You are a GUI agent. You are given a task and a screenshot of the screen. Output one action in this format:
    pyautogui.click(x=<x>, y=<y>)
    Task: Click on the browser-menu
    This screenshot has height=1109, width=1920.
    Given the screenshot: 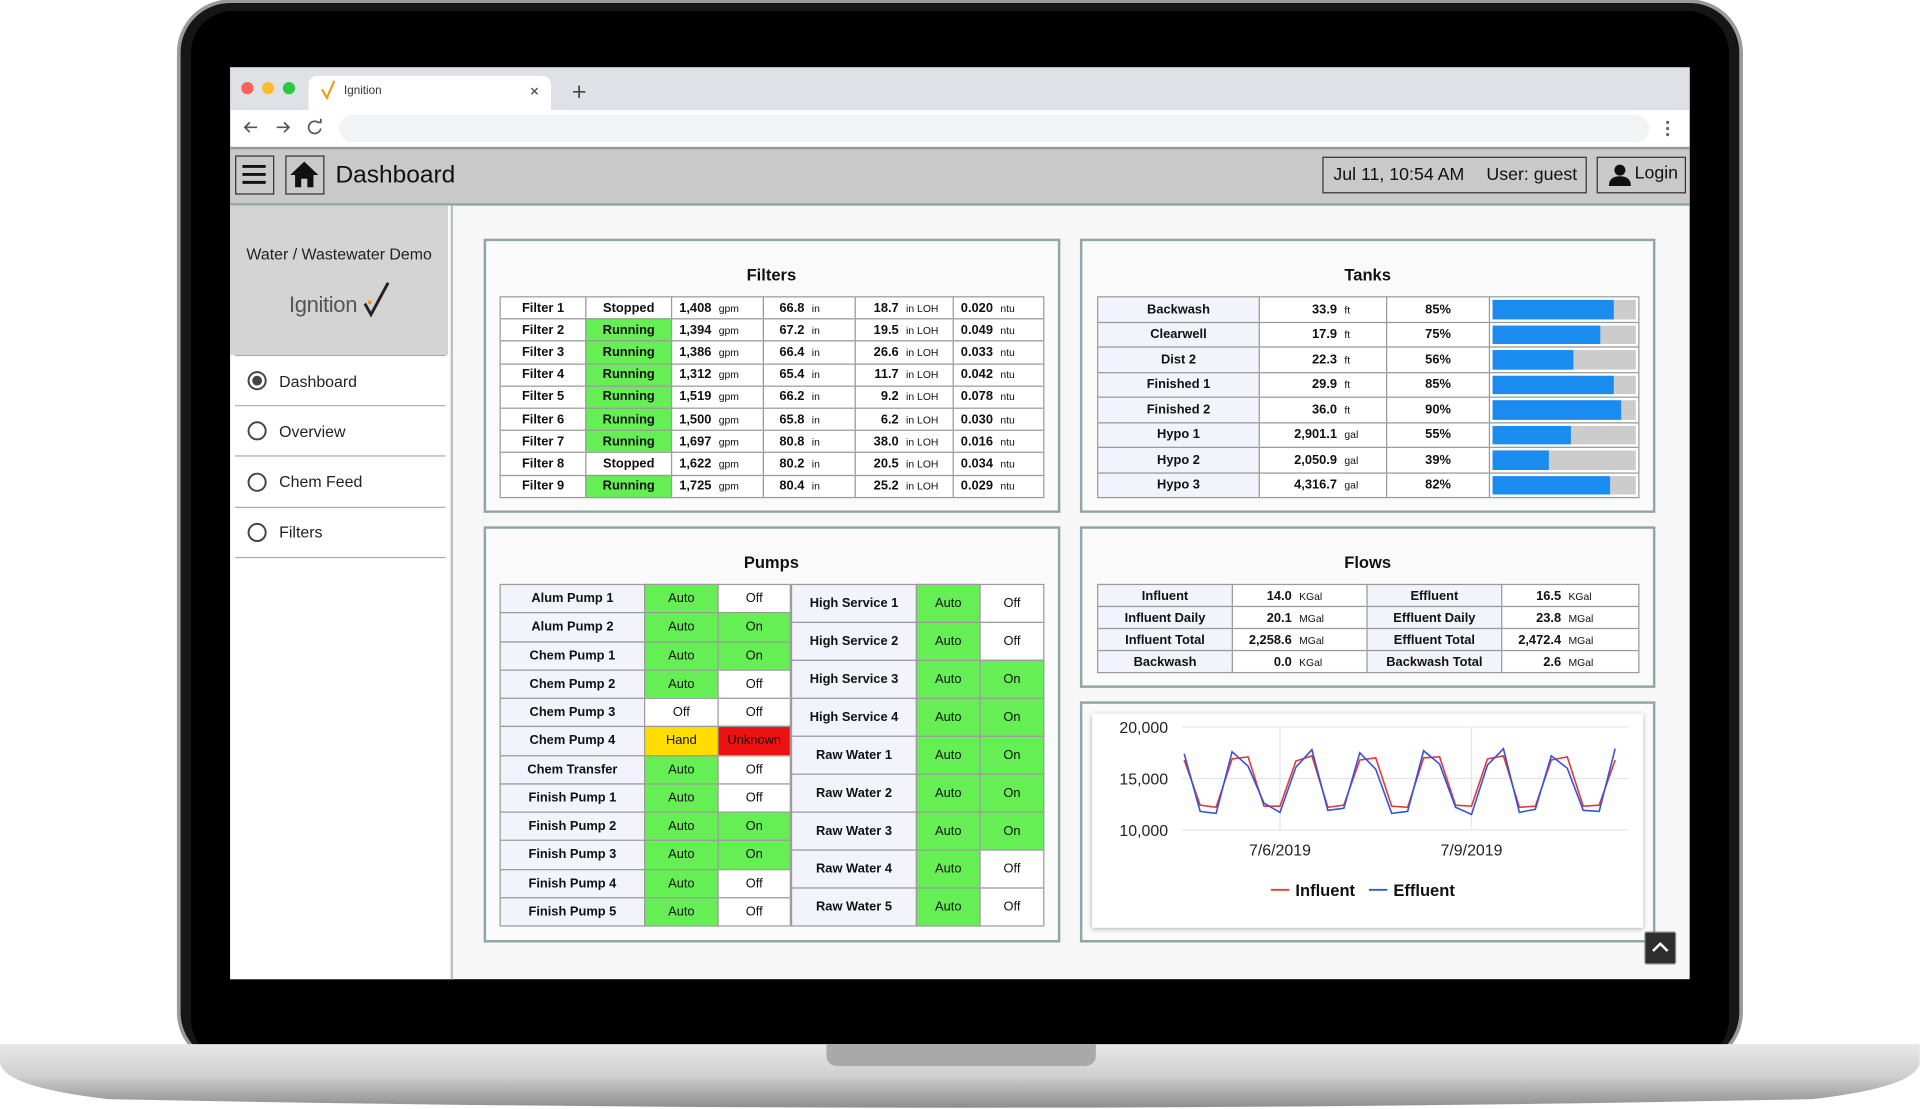 What is the action you would take?
    pyautogui.click(x=1668, y=128)
    